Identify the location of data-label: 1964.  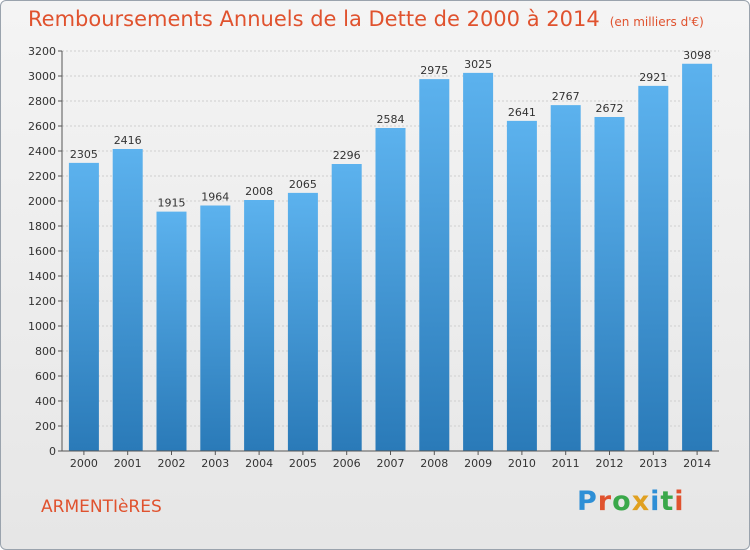
(215, 197).